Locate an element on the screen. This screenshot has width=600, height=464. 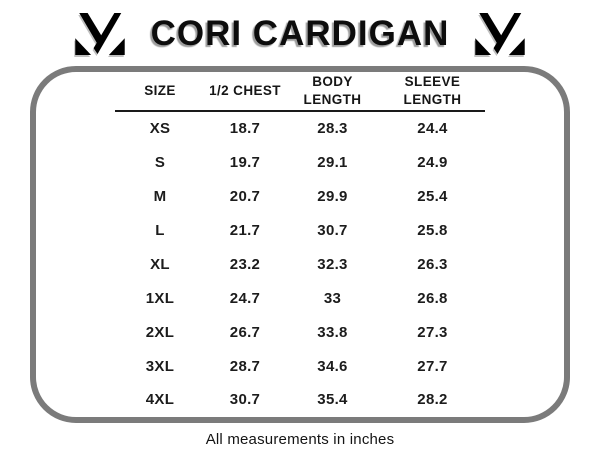
sleeve-length-cell: 26.3 is located at coordinates (432, 264).